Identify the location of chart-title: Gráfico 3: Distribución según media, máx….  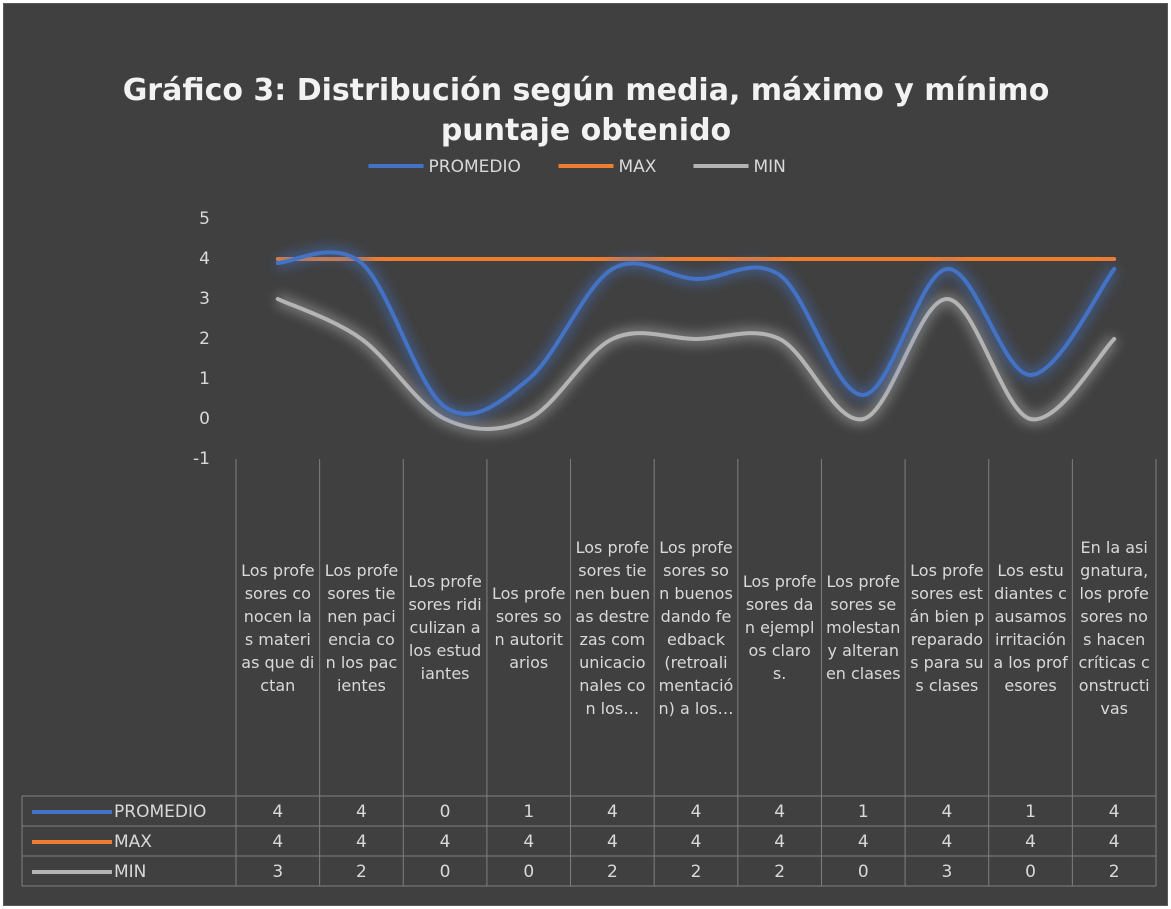
(586, 110).